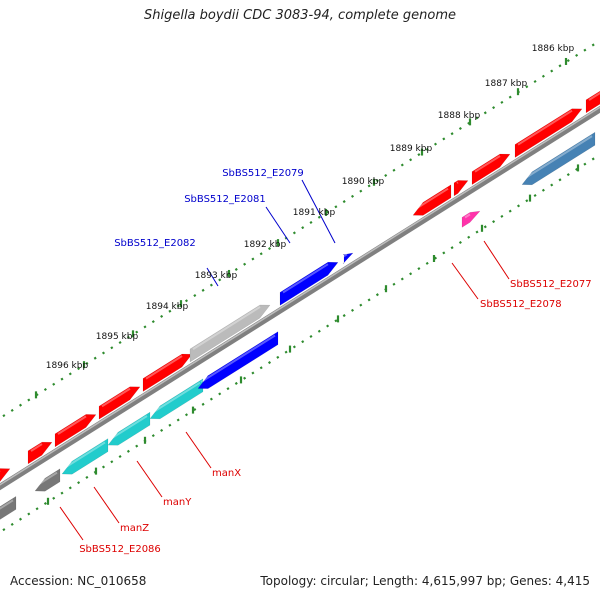 The width and height of the screenshot is (600, 600). I want to click on kbp-label: 1886 kbp, so click(553, 49).